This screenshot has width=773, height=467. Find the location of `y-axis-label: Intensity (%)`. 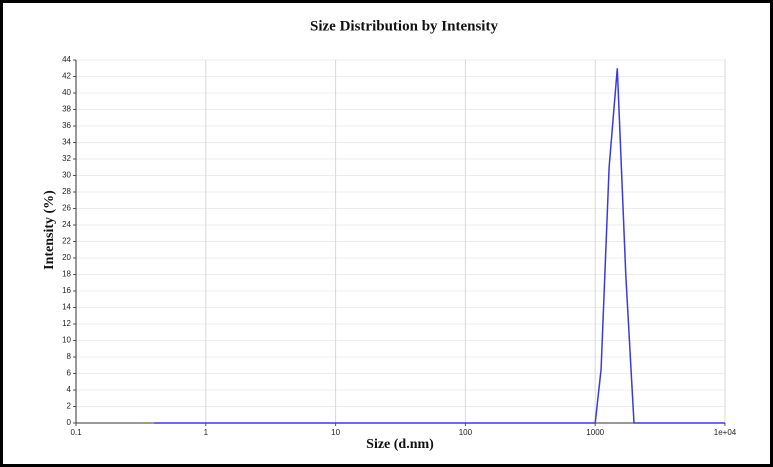

y-axis-label: Intensity (%) is located at coordinates (49, 230).